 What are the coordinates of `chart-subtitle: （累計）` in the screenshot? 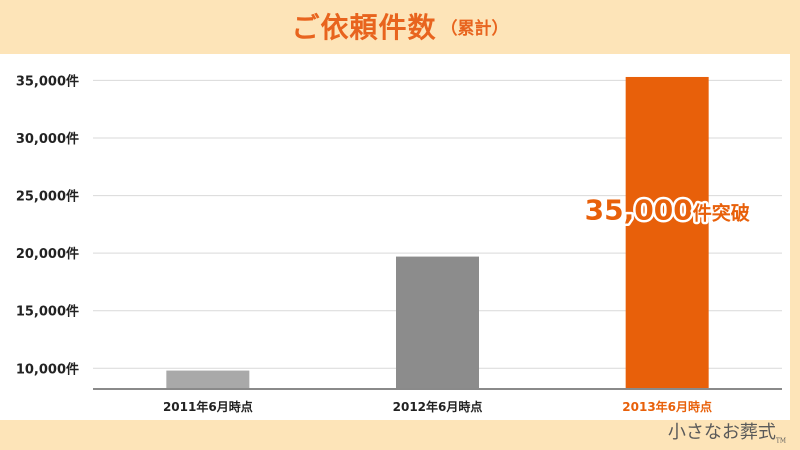 It's located at (474, 28).